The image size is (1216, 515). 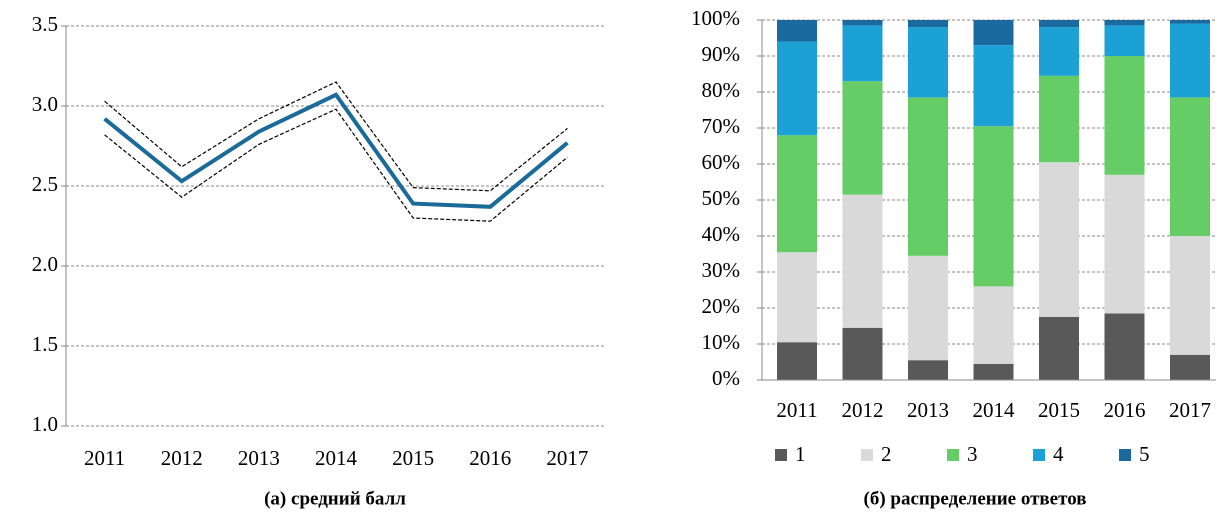 What do you see at coordinates (721, 90) in the screenshot?
I see `y-tick-label: 80%` at bounding box center [721, 90].